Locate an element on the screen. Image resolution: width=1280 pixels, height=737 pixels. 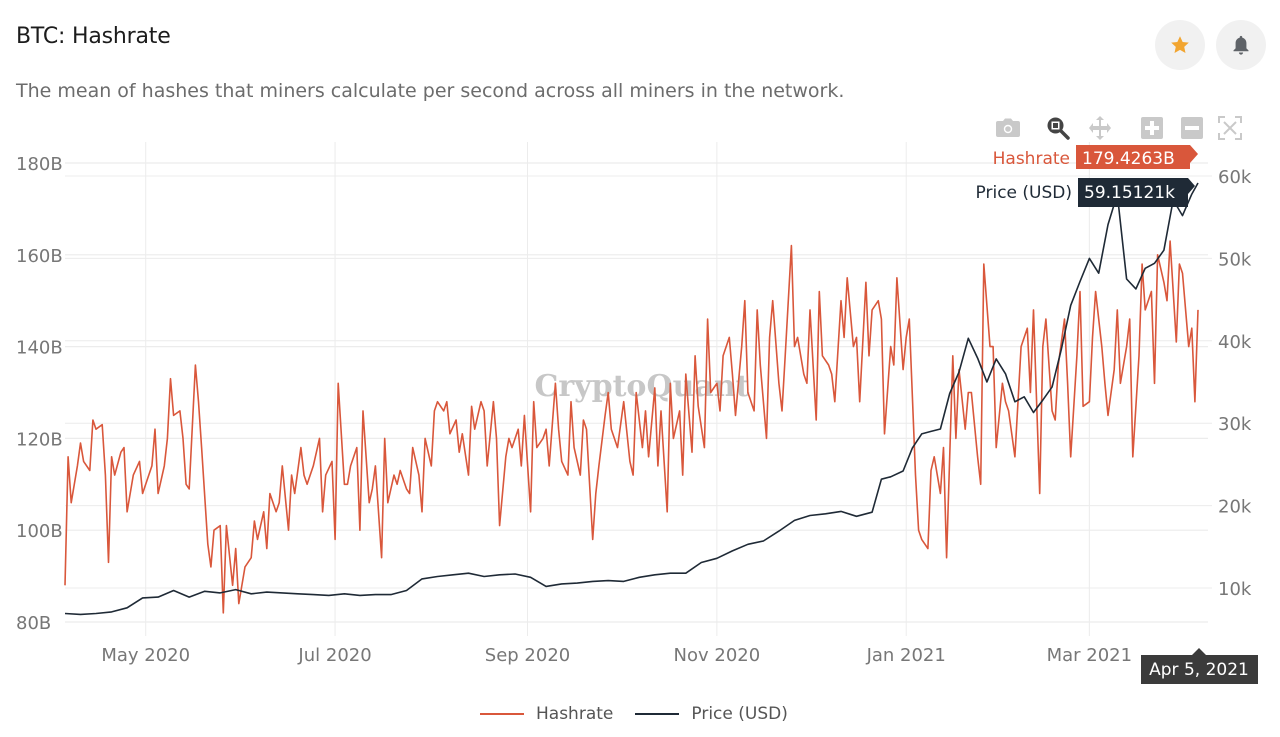
hover-price-value: 59.15121k is located at coordinates (1129, 193).